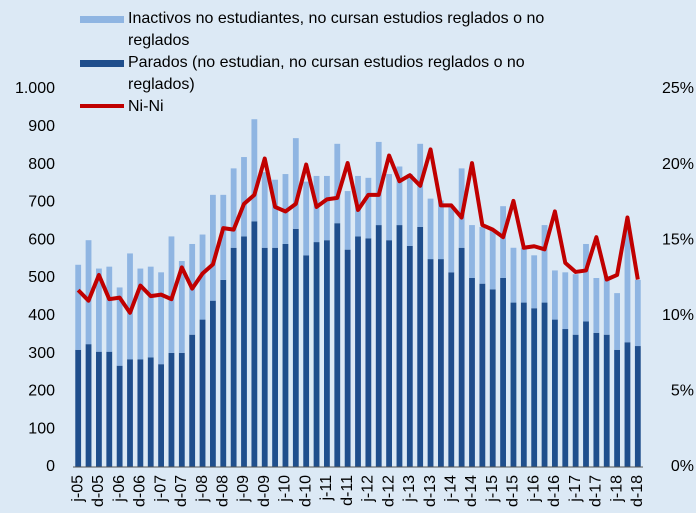  I want to click on x-tick-label: j-17, so click(575, 489).